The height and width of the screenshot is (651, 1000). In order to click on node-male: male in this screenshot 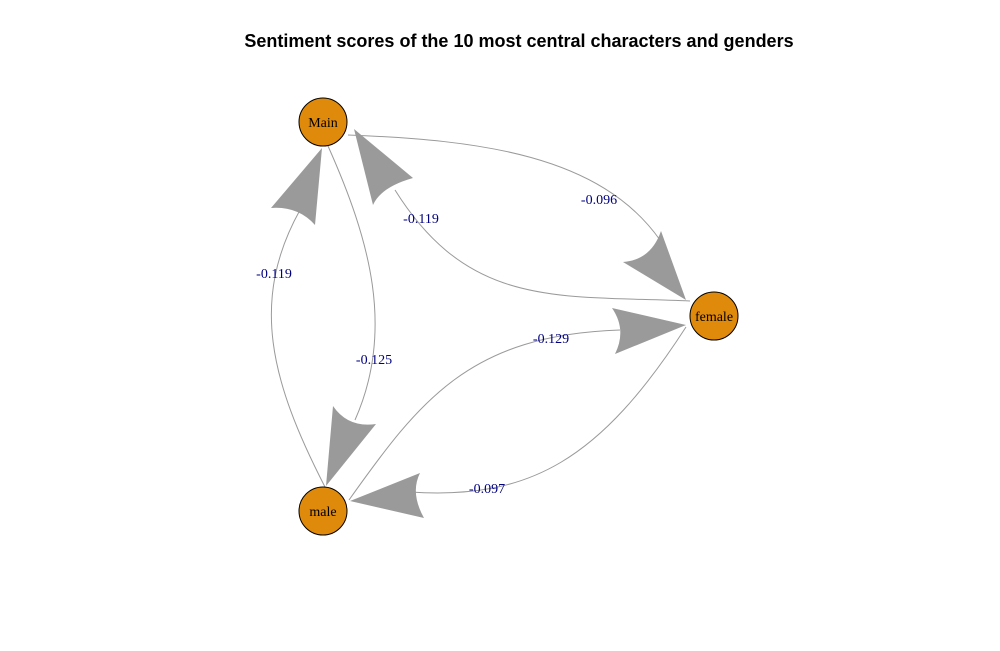, I will do `click(323, 511)`.